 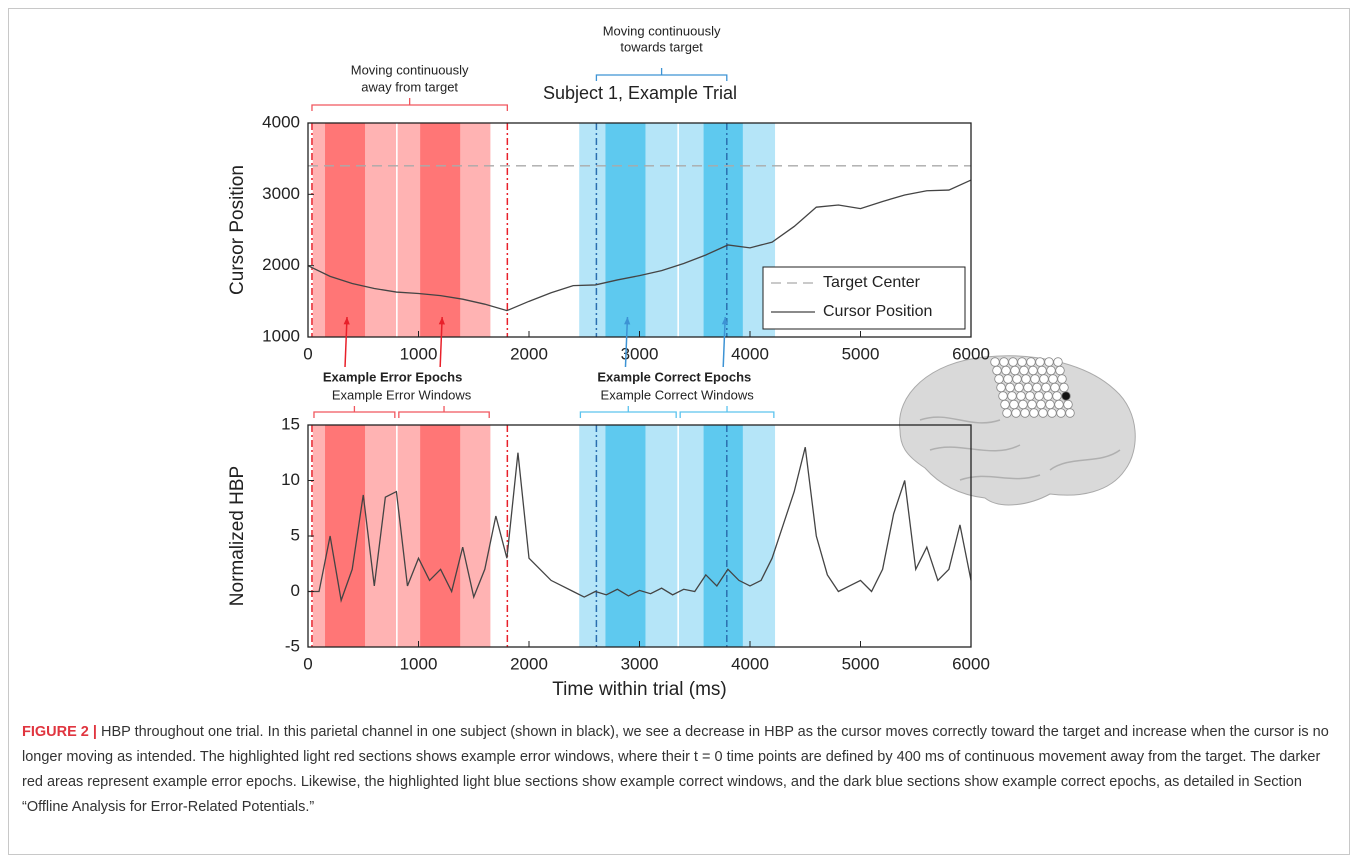 I want to click on annotation: towards target, so click(x=661, y=46).